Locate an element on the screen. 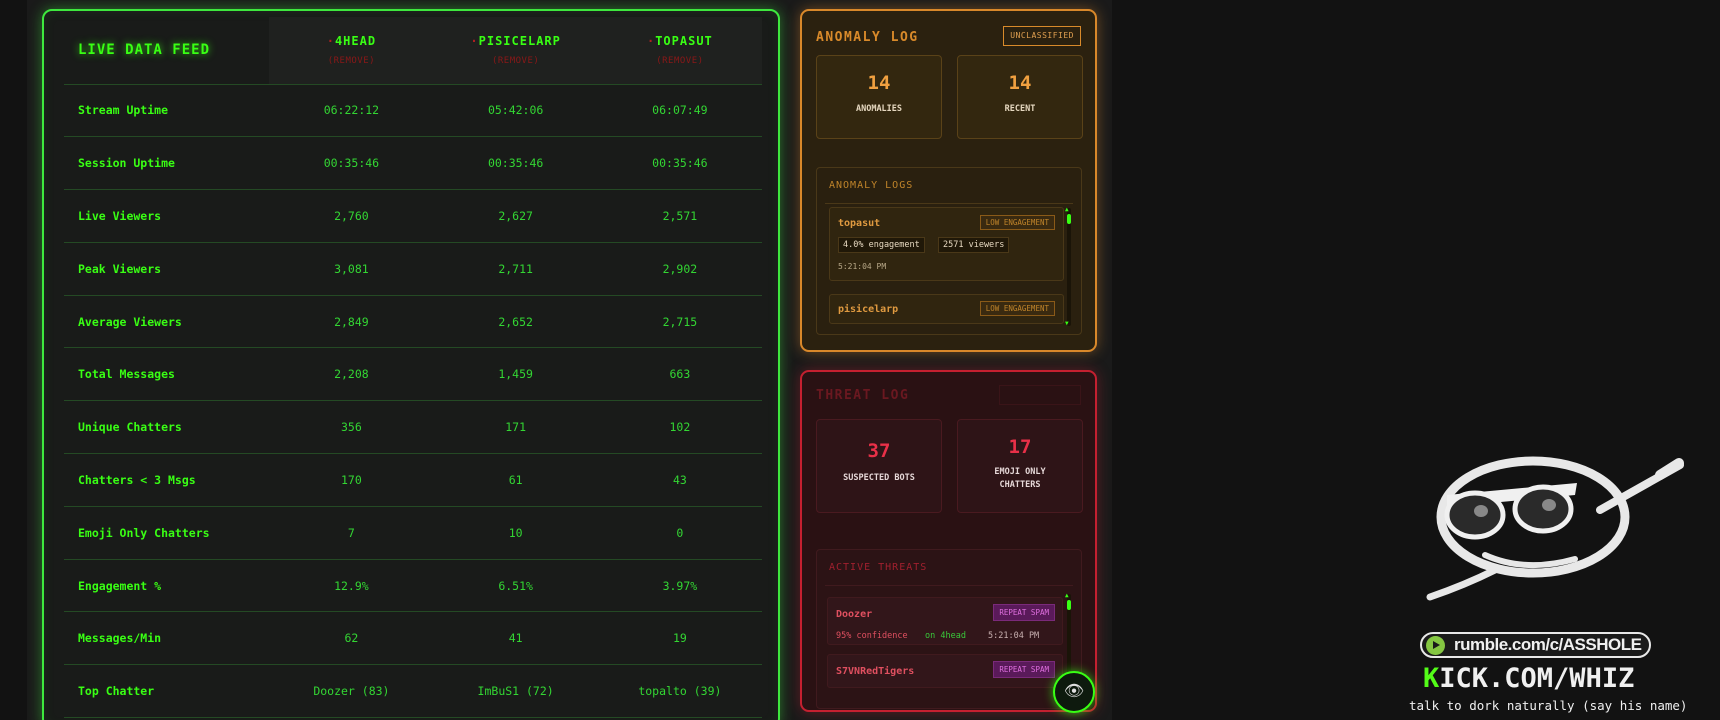  repeat-spam-badge: REPEAT SPAM is located at coordinates (1024, 669).